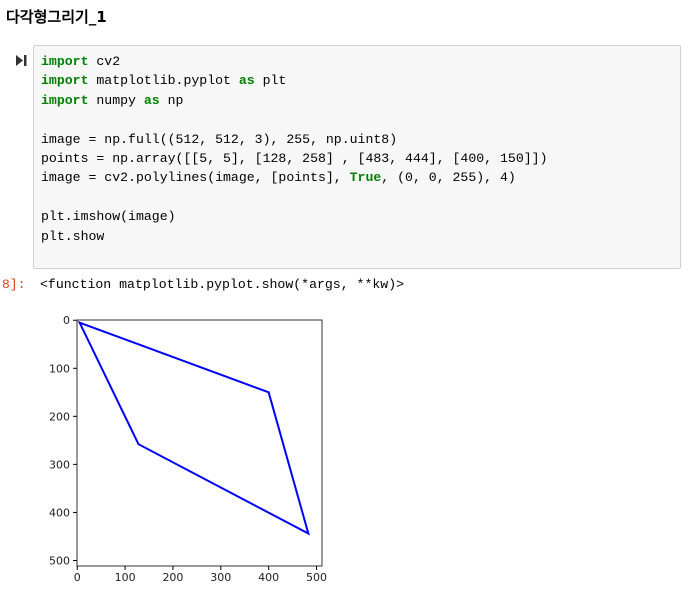  I want to click on y-tick-label: 0, so click(66, 320).